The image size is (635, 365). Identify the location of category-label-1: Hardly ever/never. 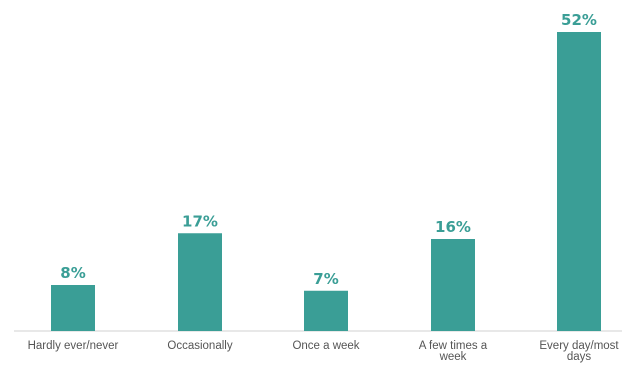
(73, 346).